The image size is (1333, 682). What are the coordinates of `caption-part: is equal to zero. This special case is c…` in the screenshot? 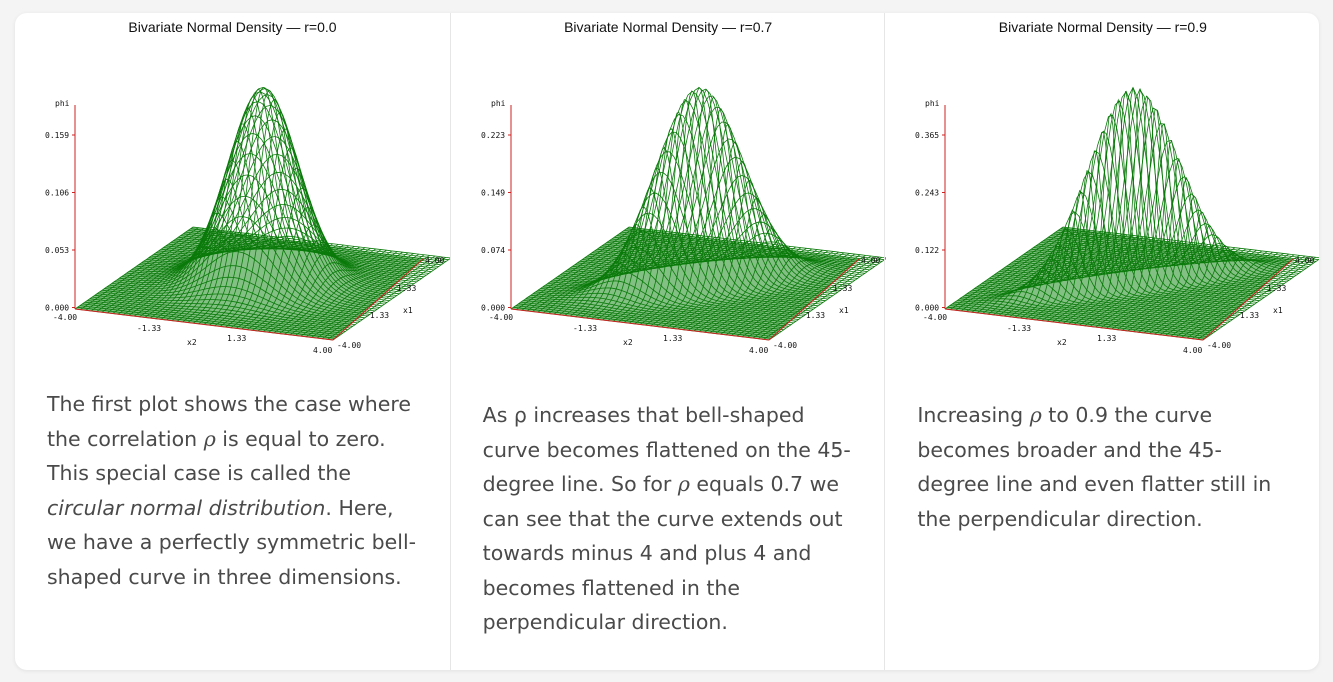 It's located at (216, 456).